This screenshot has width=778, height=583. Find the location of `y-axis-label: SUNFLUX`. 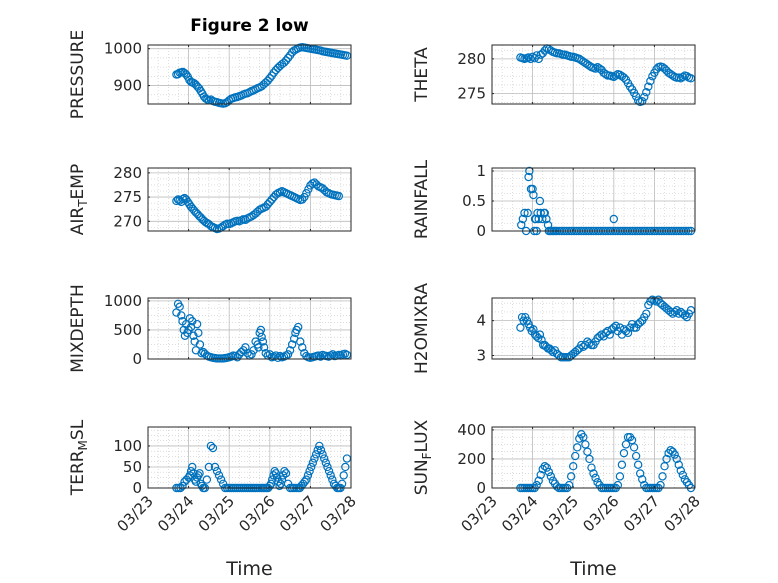

y-axis-label: SUNFLUX is located at coordinates (423, 457).